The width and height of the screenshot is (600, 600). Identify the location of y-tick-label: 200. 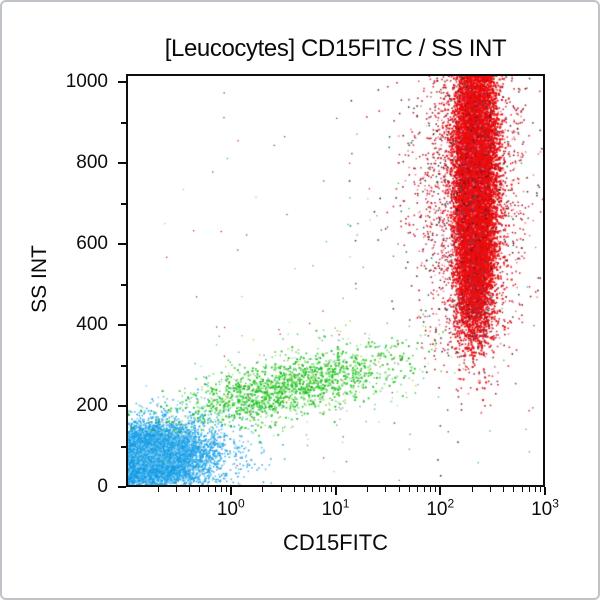
(92, 406).